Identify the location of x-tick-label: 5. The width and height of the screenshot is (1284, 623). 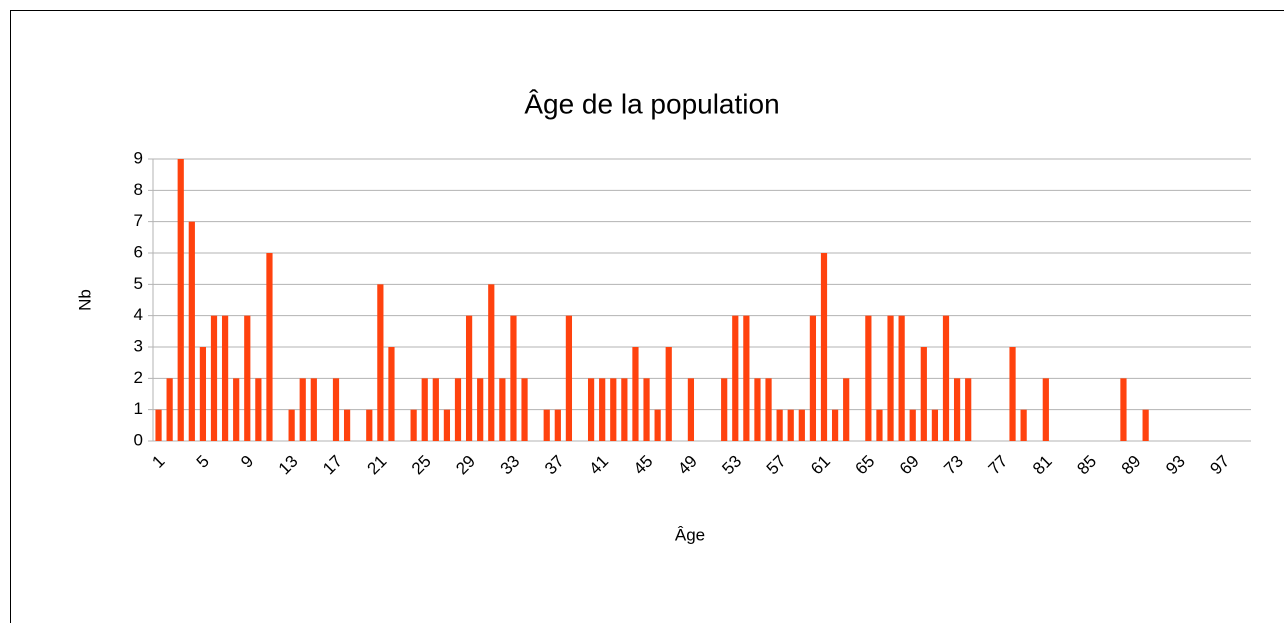
(203, 462).